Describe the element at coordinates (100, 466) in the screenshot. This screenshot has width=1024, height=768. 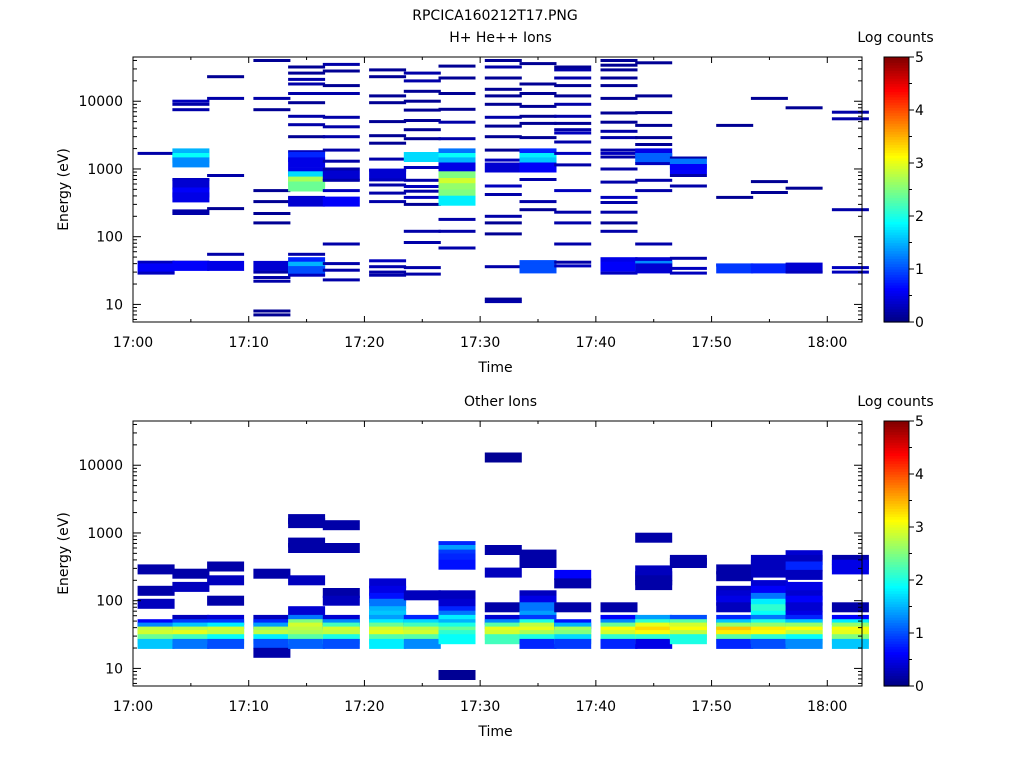
I see `y-tick-label: 10000` at that location.